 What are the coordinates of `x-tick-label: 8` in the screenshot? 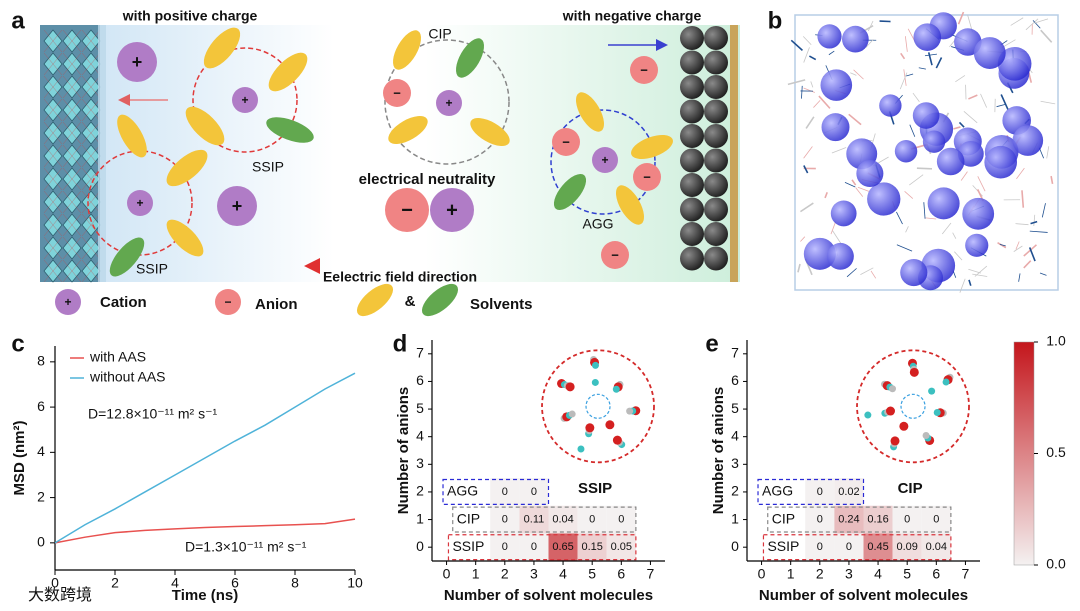 It's located at (295, 583).